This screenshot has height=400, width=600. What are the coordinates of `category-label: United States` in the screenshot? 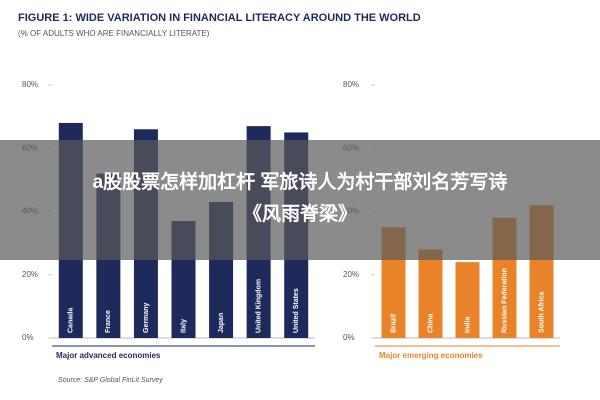 It's located at (296, 310).